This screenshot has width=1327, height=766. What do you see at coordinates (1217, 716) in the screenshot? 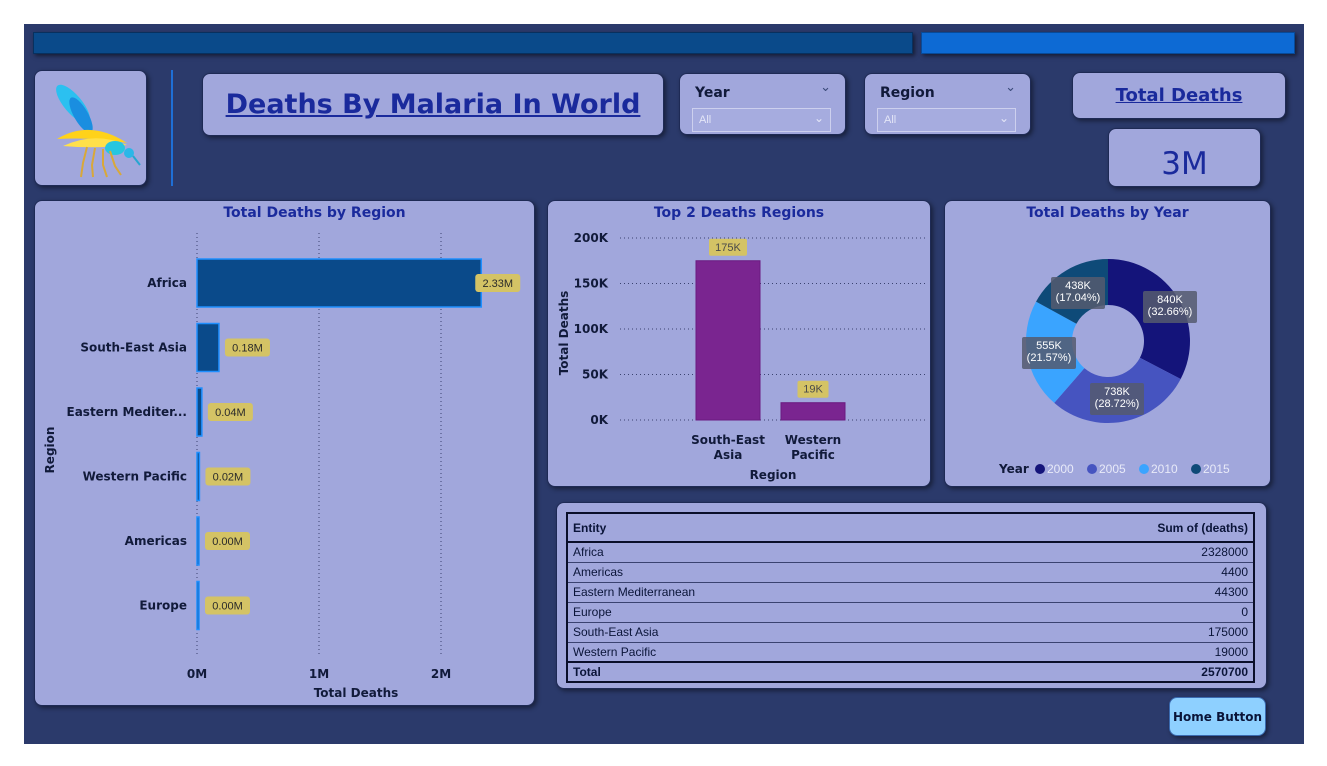
I see `home-button: Home Button` at bounding box center [1217, 716].